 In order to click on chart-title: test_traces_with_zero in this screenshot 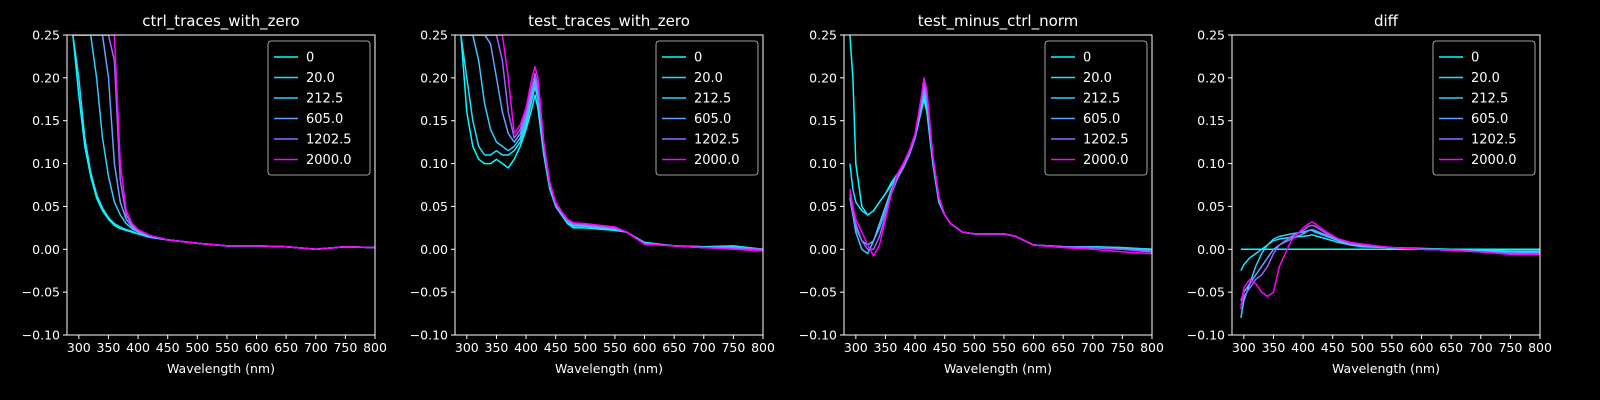, I will do `click(609, 21)`.